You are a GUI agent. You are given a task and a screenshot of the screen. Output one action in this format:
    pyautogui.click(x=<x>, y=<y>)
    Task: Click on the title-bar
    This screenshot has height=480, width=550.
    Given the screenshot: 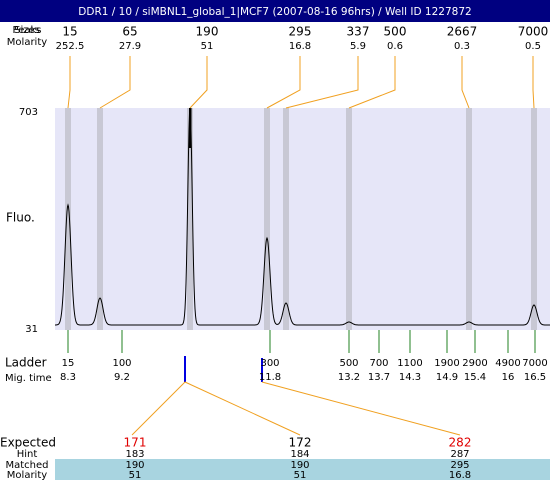 What is the action you would take?
    pyautogui.click(x=275, y=11)
    